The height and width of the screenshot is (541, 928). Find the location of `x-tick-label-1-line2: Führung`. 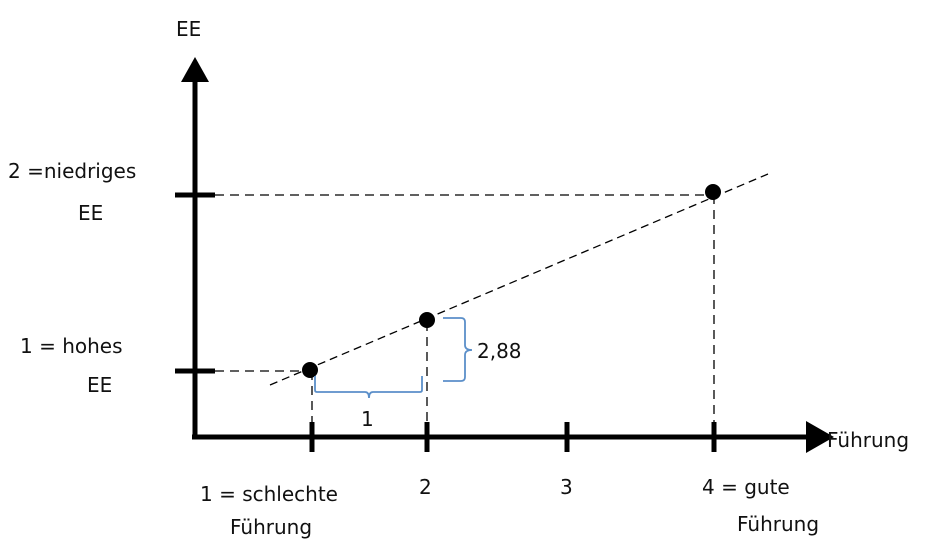

x-tick-label-1-line2: Führung is located at coordinates (271, 527).